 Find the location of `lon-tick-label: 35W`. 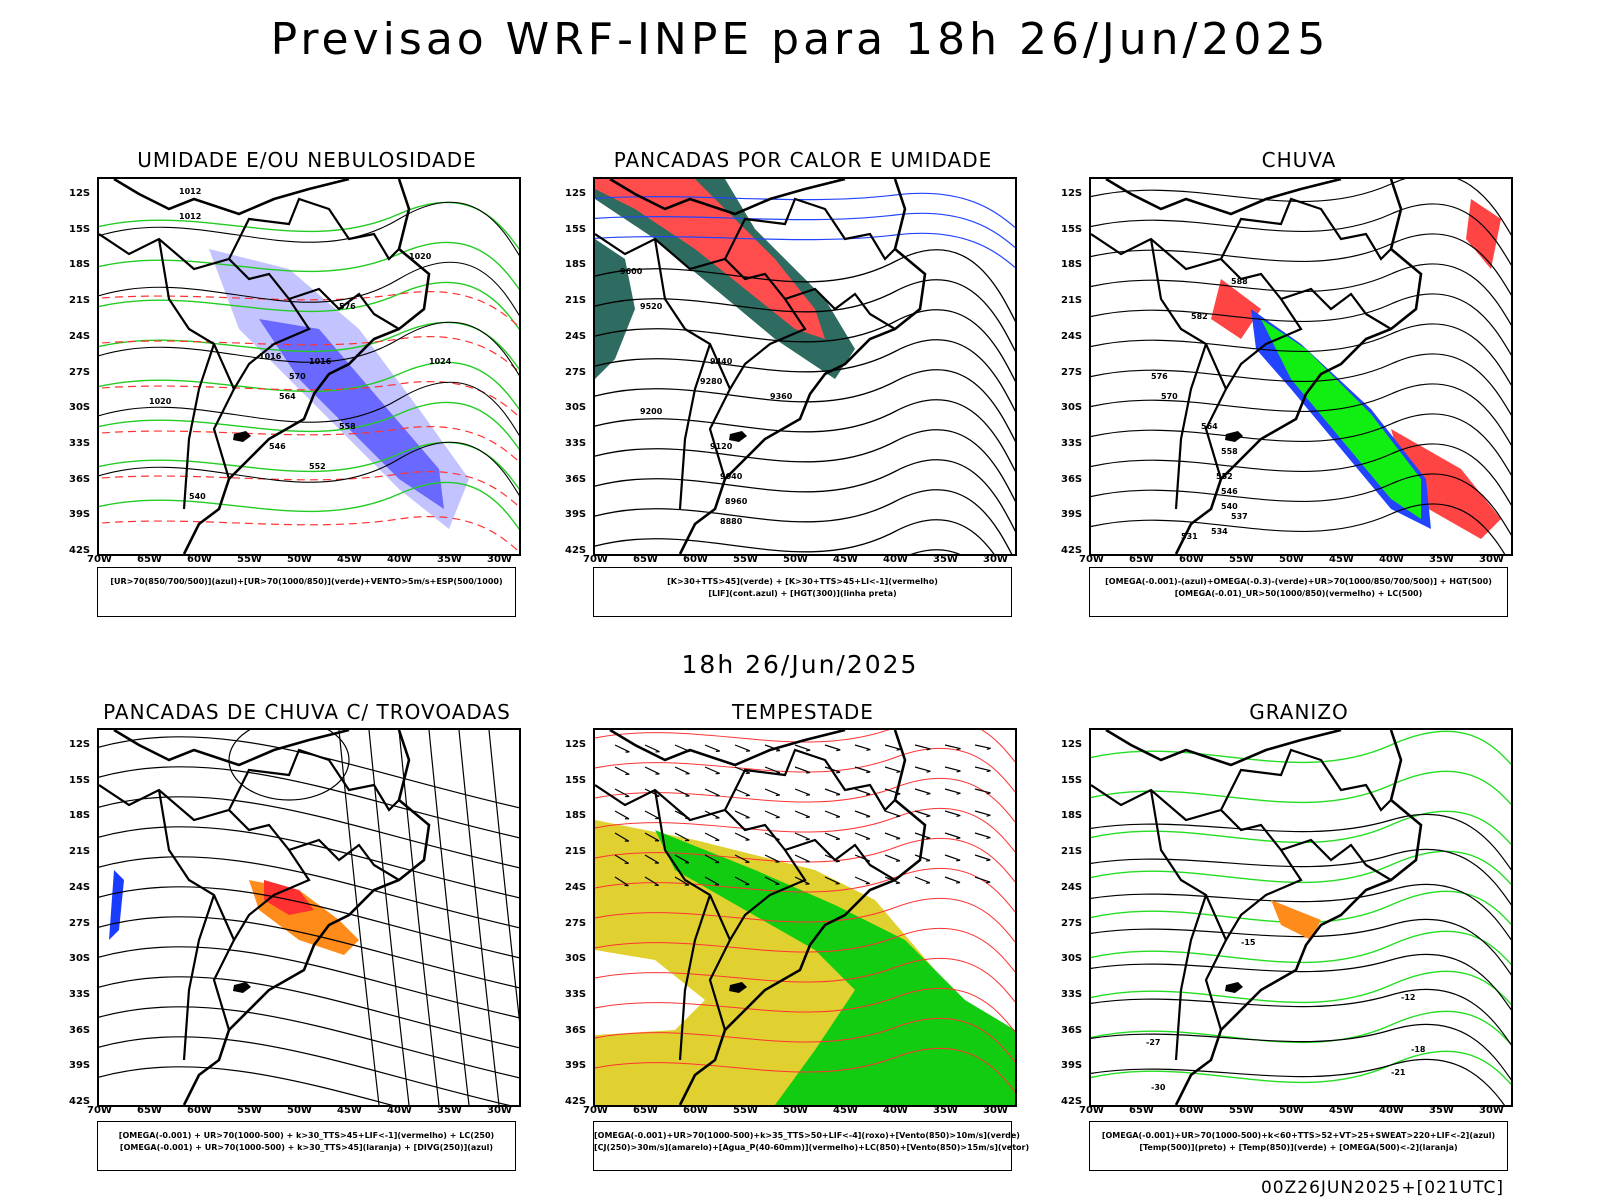

lon-tick-label: 35W is located at coordinates (945, 559).